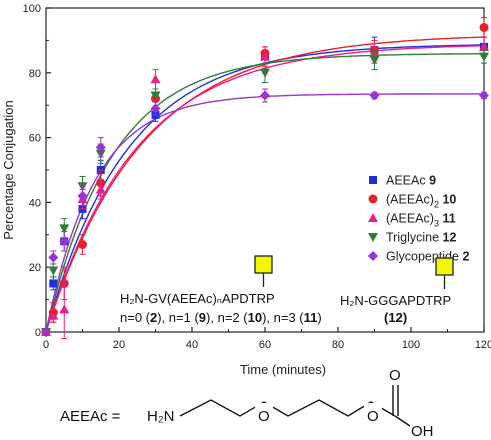 This screenshot has width=491, height=440. Describe the element at coordinates (46, 345) in the screenshot. I see `x-tick-label: 0` at that location.